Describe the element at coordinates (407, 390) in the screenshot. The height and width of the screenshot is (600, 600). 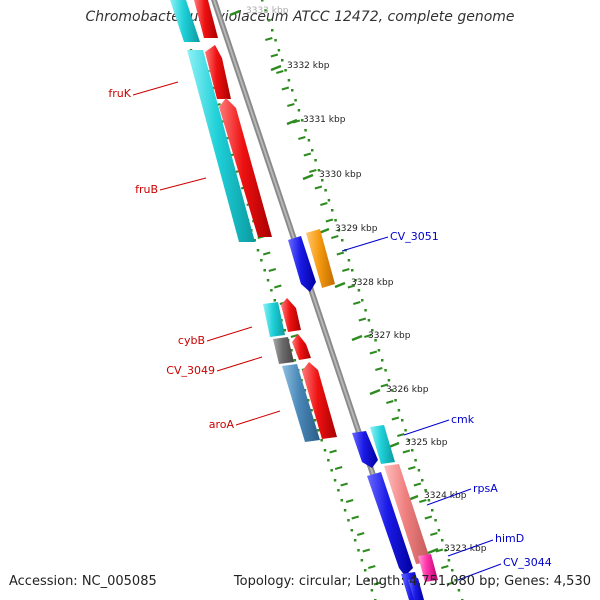
I see `kbp-label: 3326 kbp` at that location.